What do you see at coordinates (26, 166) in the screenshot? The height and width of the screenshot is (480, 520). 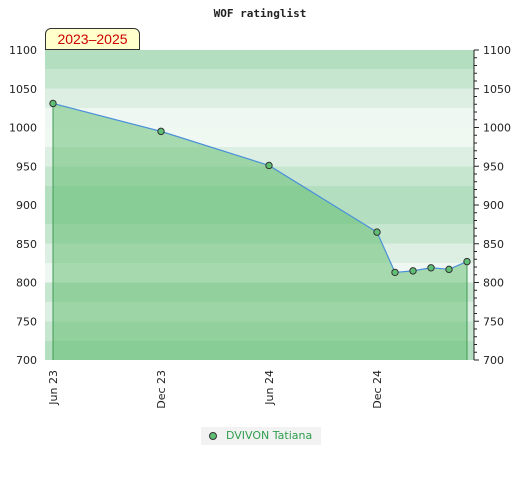 I see `y-tick-label-left: 950` at bounding box center [26, 166].